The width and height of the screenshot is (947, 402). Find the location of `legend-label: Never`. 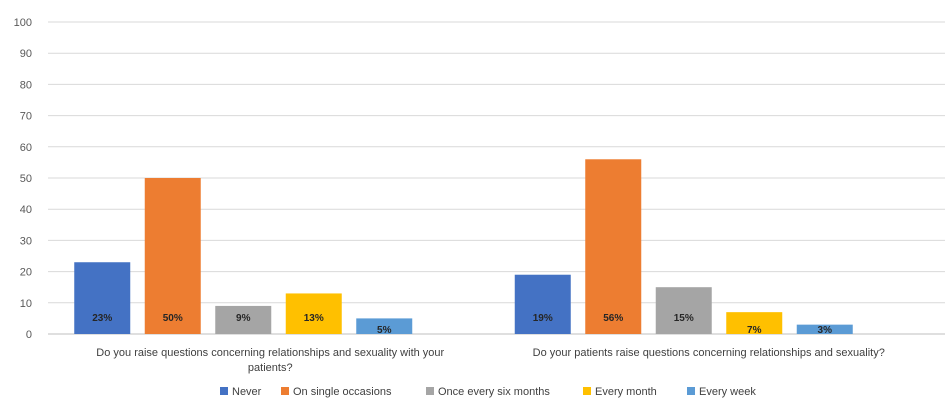

legend-label: Never is located at coordinates (247, 392).